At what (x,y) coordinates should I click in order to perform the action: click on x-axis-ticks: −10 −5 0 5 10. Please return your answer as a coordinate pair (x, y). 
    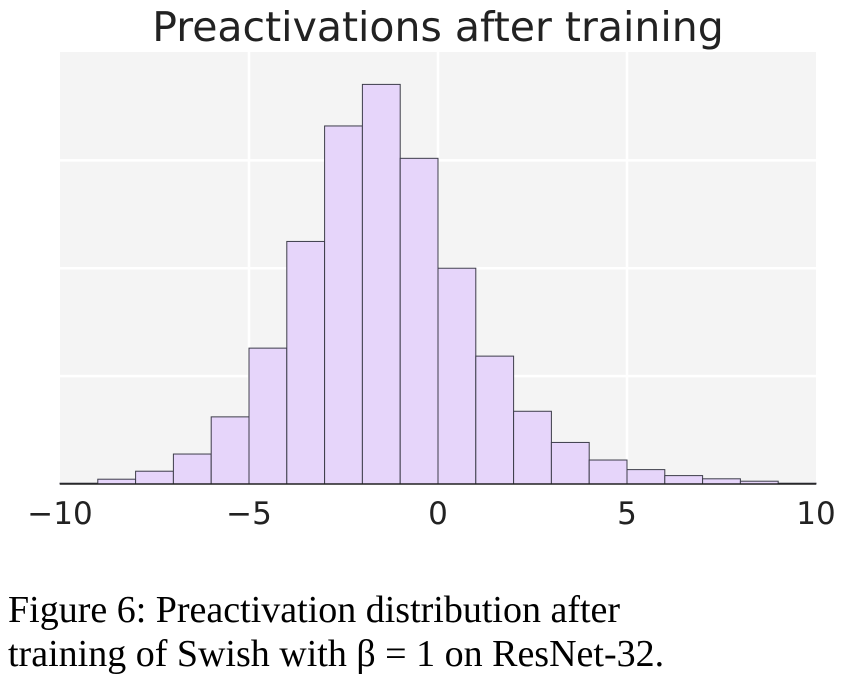
    Looking at the image, I should click on (431, 514).